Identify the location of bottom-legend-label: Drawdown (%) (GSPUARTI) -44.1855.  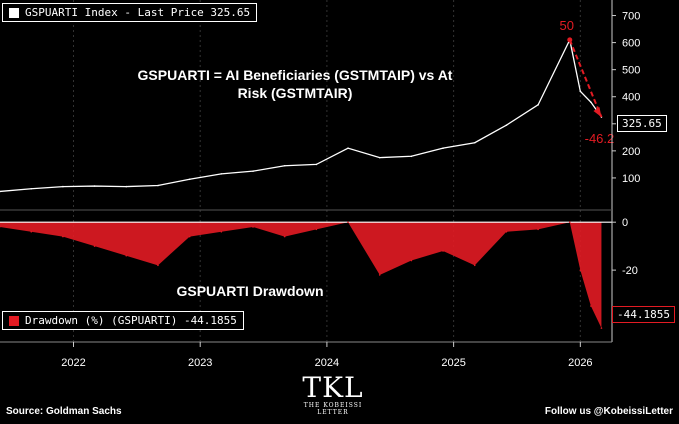
(131, 320).